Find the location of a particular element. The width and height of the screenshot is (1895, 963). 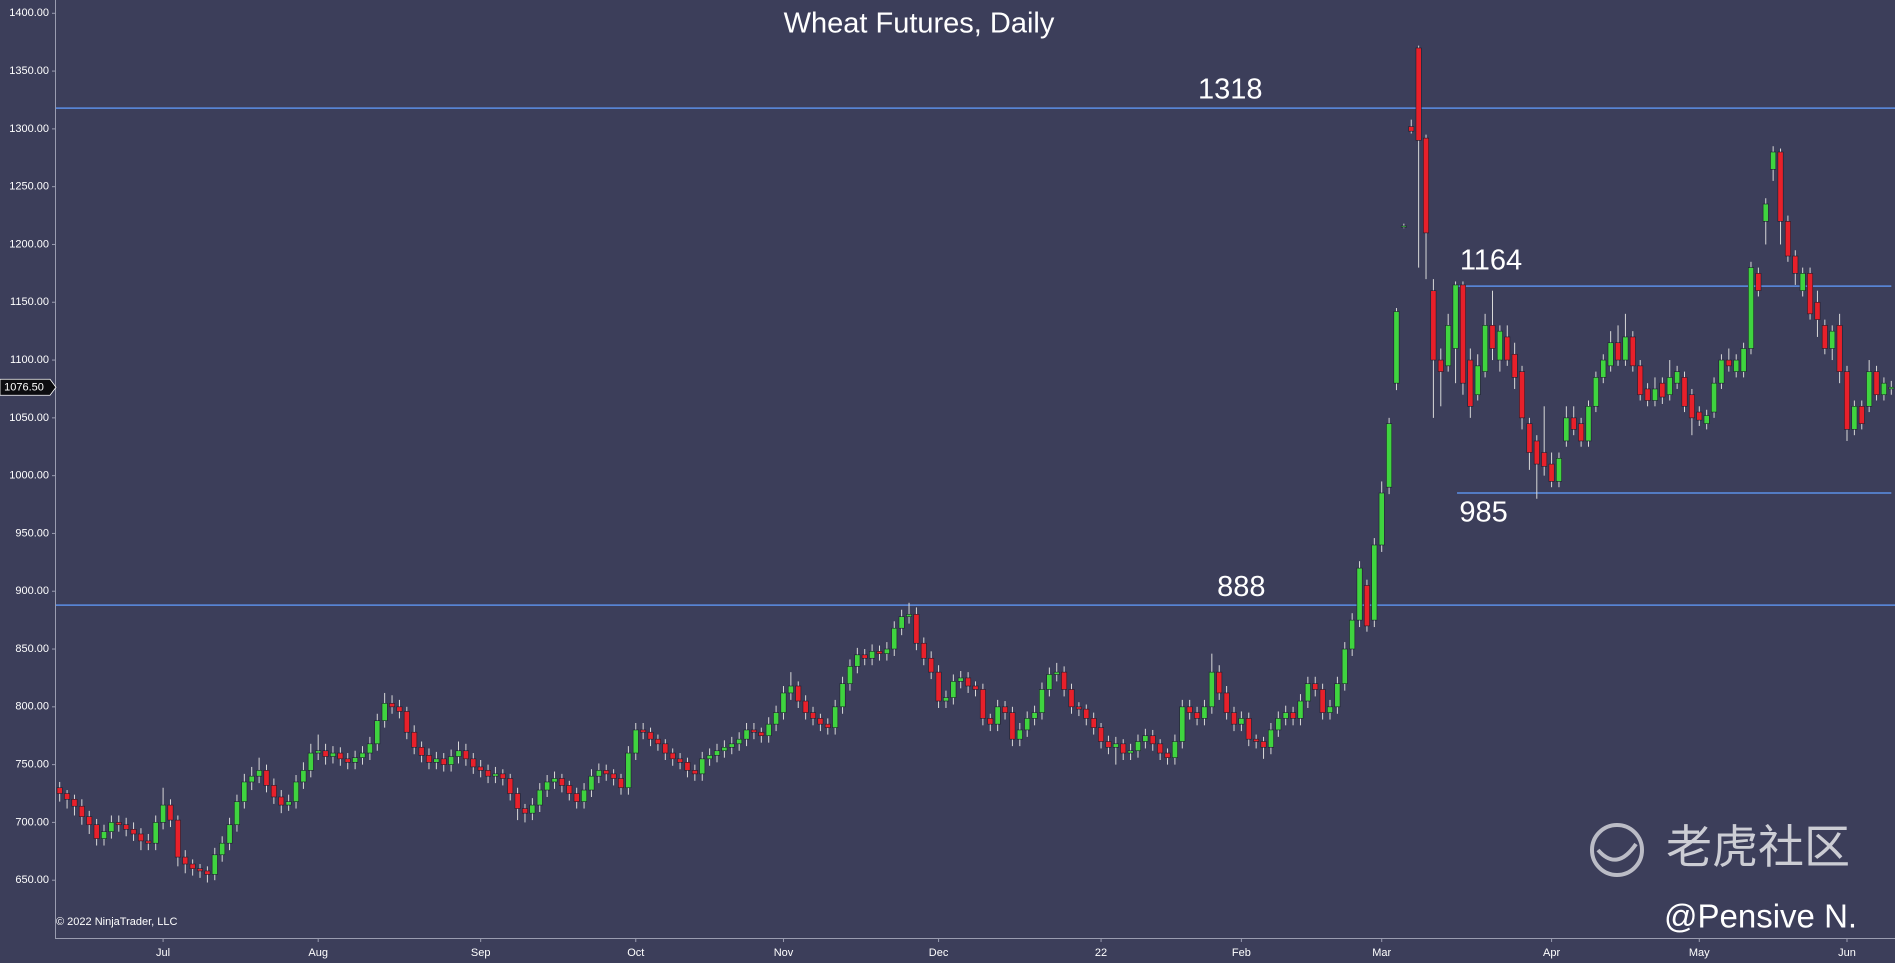

level-label: 985 is located at coordinates (1483, 513).